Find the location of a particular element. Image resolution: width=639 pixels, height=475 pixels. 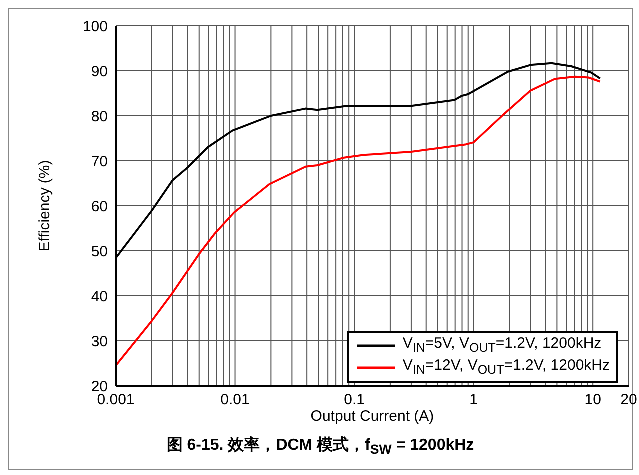

y-tick-label: 100 is located at coordinates (95, 27).